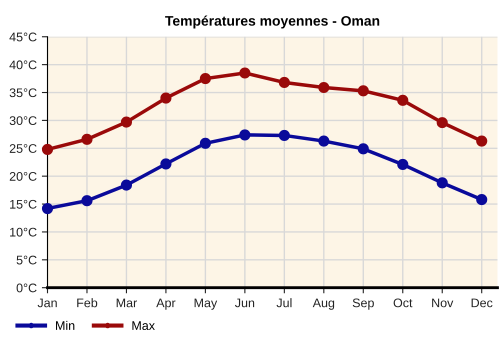  What do you see at coordinates (127, 303) in the screenshot?
I see `x-tick-label: Mar` at bounding box center [127, 303].